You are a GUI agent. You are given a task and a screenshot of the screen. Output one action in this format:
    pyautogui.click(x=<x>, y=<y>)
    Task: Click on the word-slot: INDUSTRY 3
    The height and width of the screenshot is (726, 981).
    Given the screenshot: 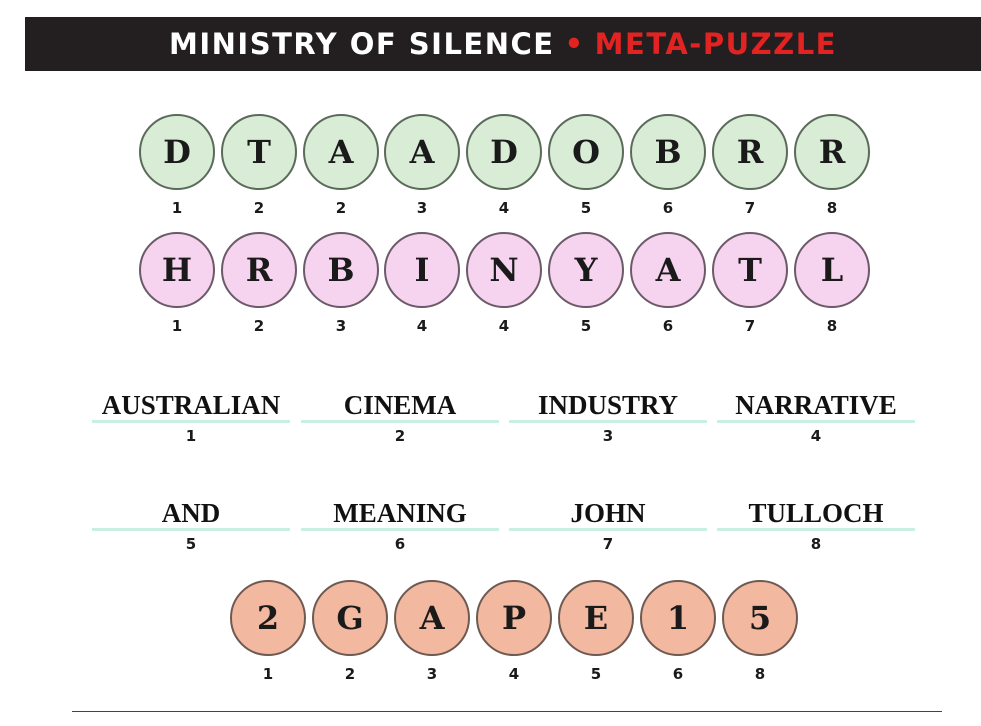 What is the action you would take?
    pyautogui.click(x=608, y=417)
    